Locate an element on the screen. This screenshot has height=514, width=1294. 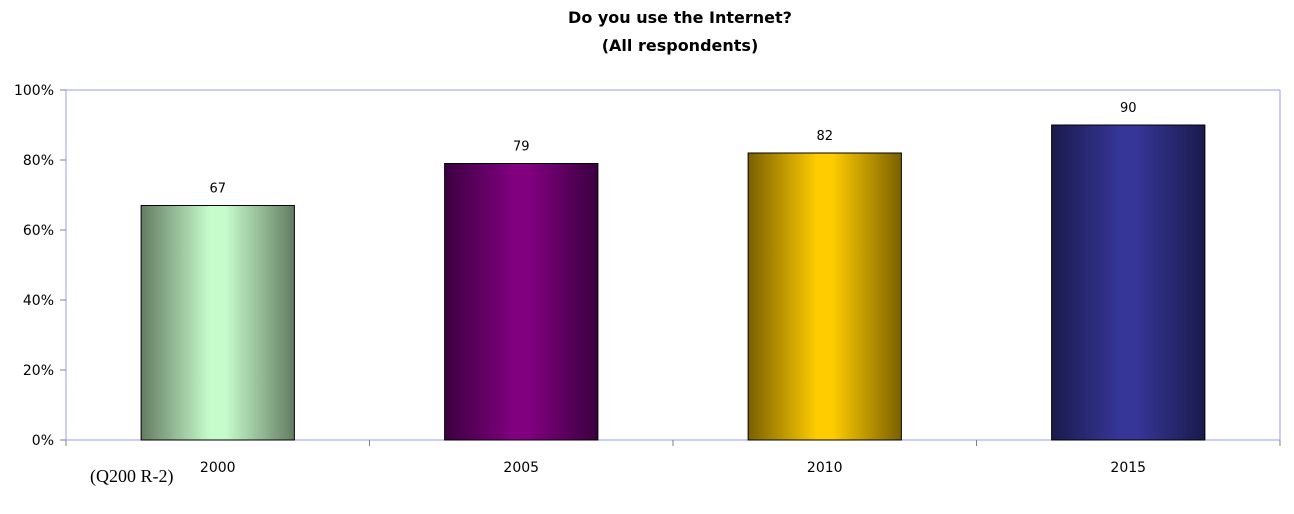
y-tick-label: 80% is located at coordinates (38, 161).